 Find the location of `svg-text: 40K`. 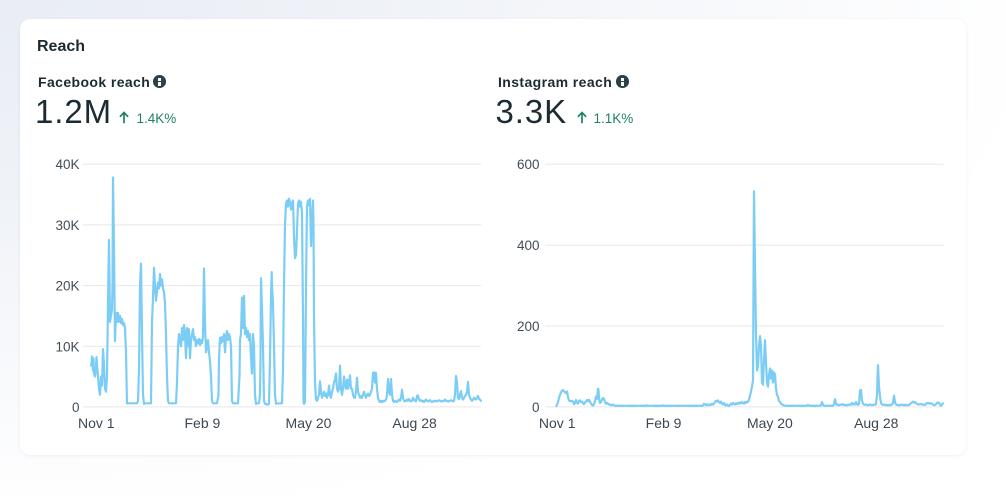

svg-text: 40K is located at coordinates (67, 164).